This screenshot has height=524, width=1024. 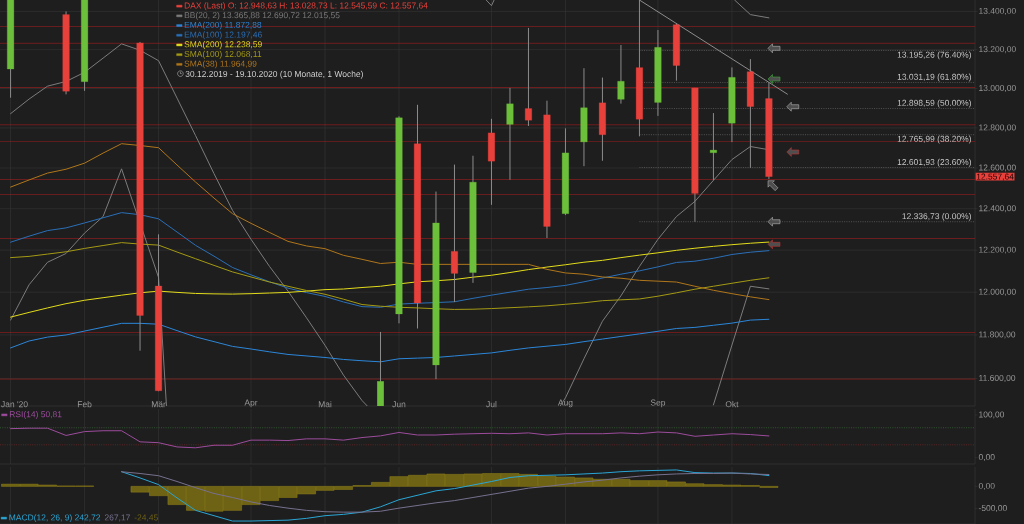 I want to click on ref-line-label: 13.195,26 (76.40%), so click(x=934, y=55).